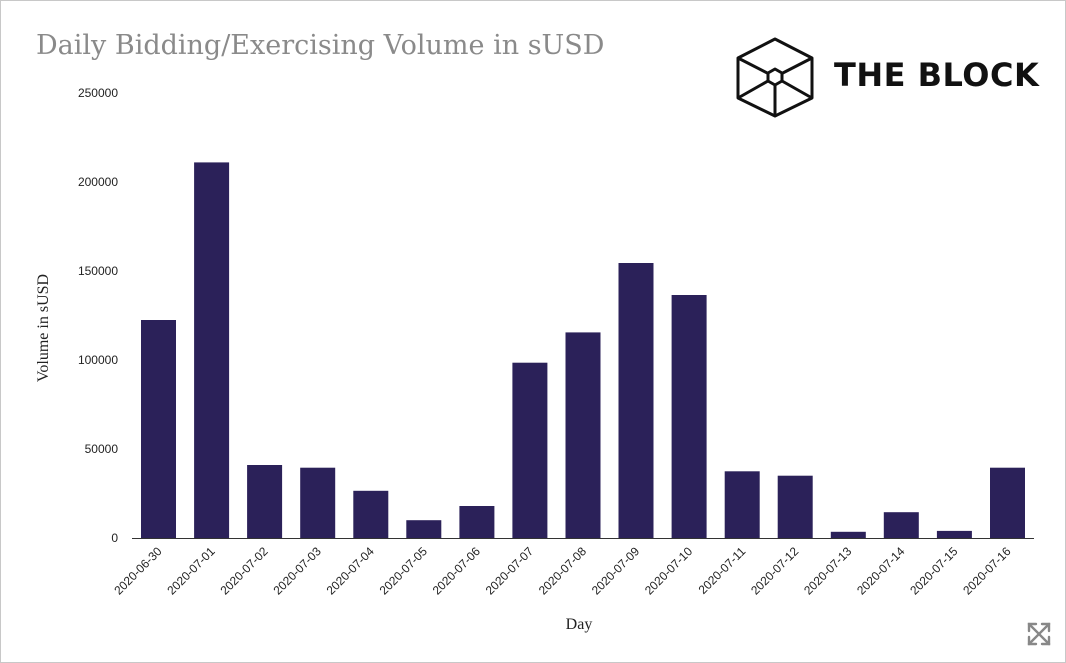  Describe the element at coordinates (244, 571) in the screenshot. I see `x-tick-label: 2020-07-02` at that location.